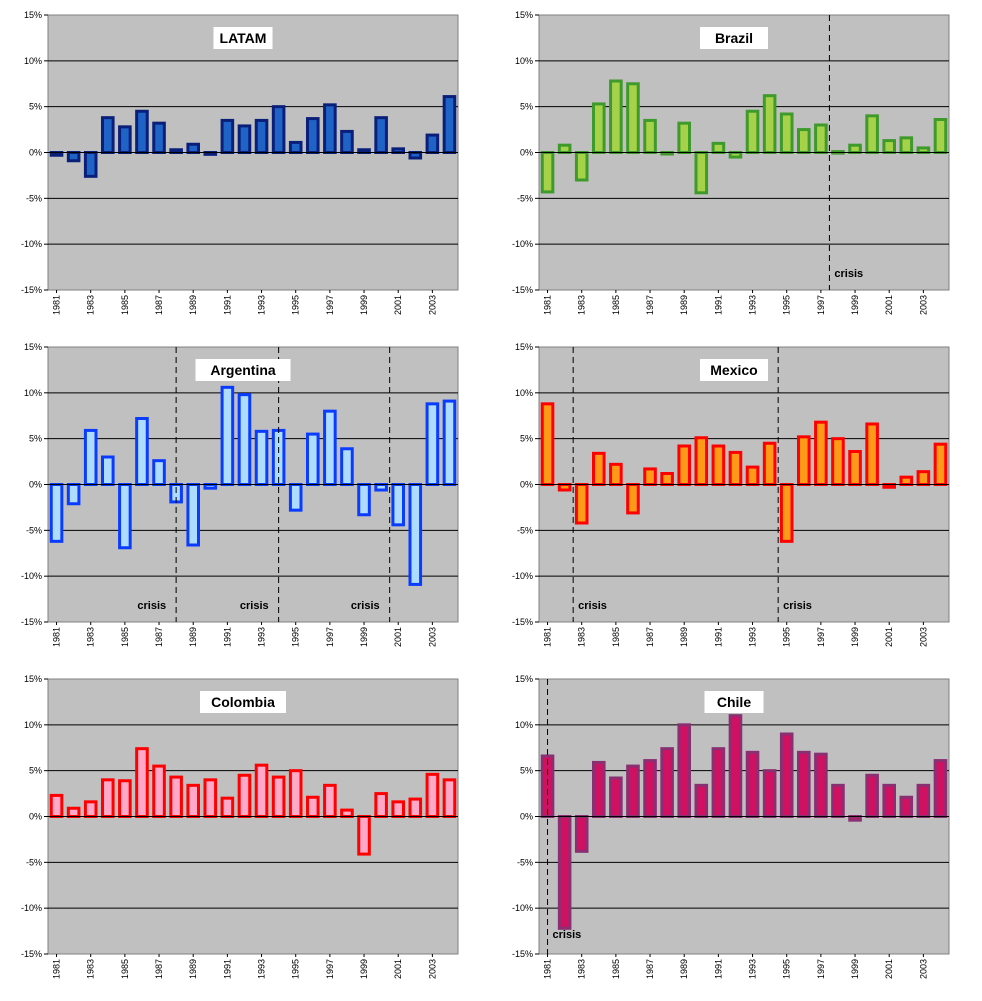 The height and width of the screenshot is (1001, 982). Describe the element at coordinates (295, 497) in the screenshot. I see `argentina-bar-1995` at that location.